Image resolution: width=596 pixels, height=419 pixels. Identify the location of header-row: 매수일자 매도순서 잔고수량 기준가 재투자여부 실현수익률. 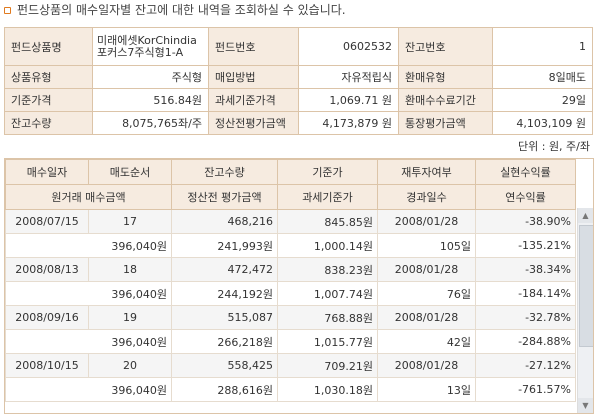
(290, 172).